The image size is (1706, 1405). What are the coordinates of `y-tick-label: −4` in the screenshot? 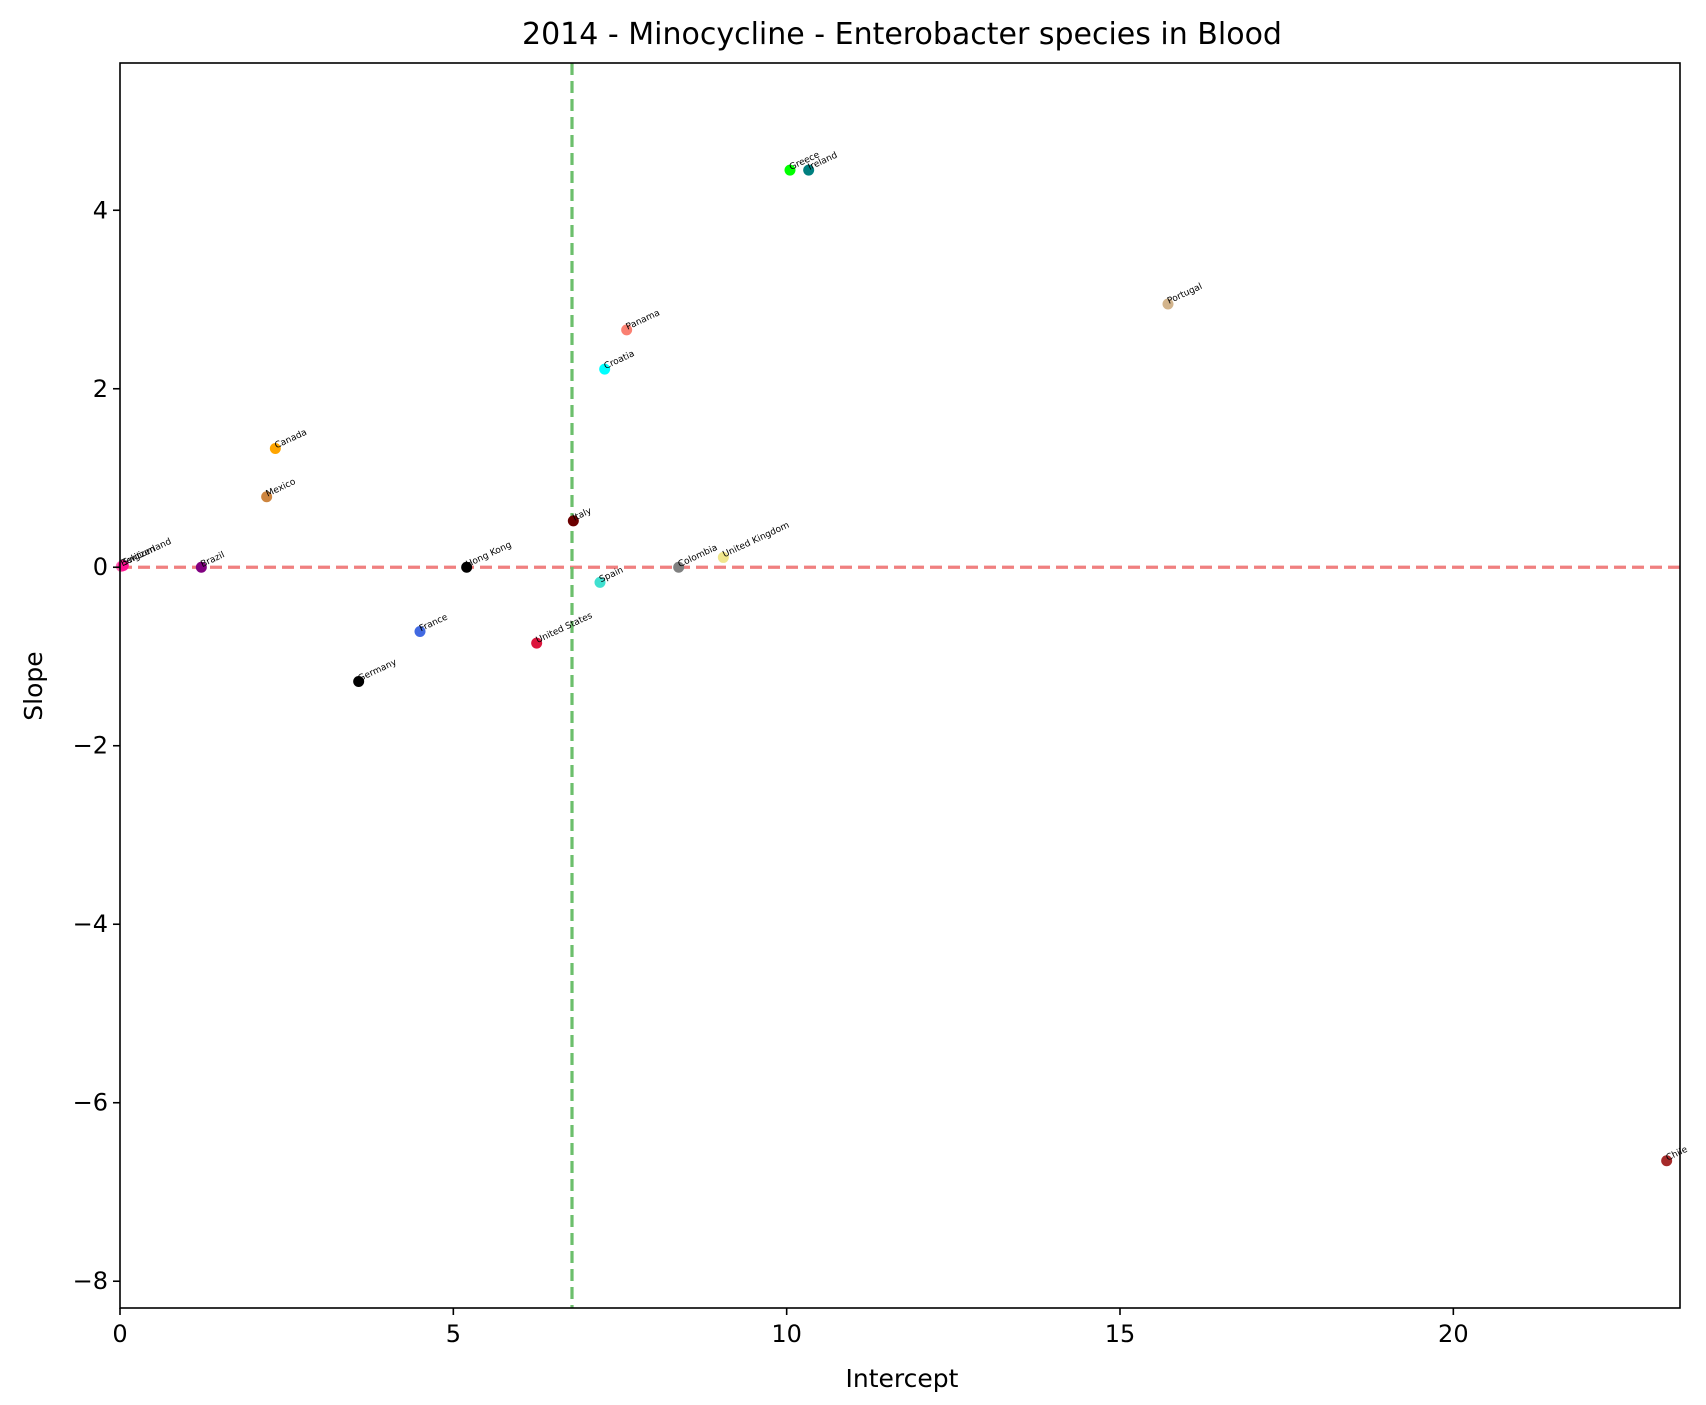 It's located at (90, 924).